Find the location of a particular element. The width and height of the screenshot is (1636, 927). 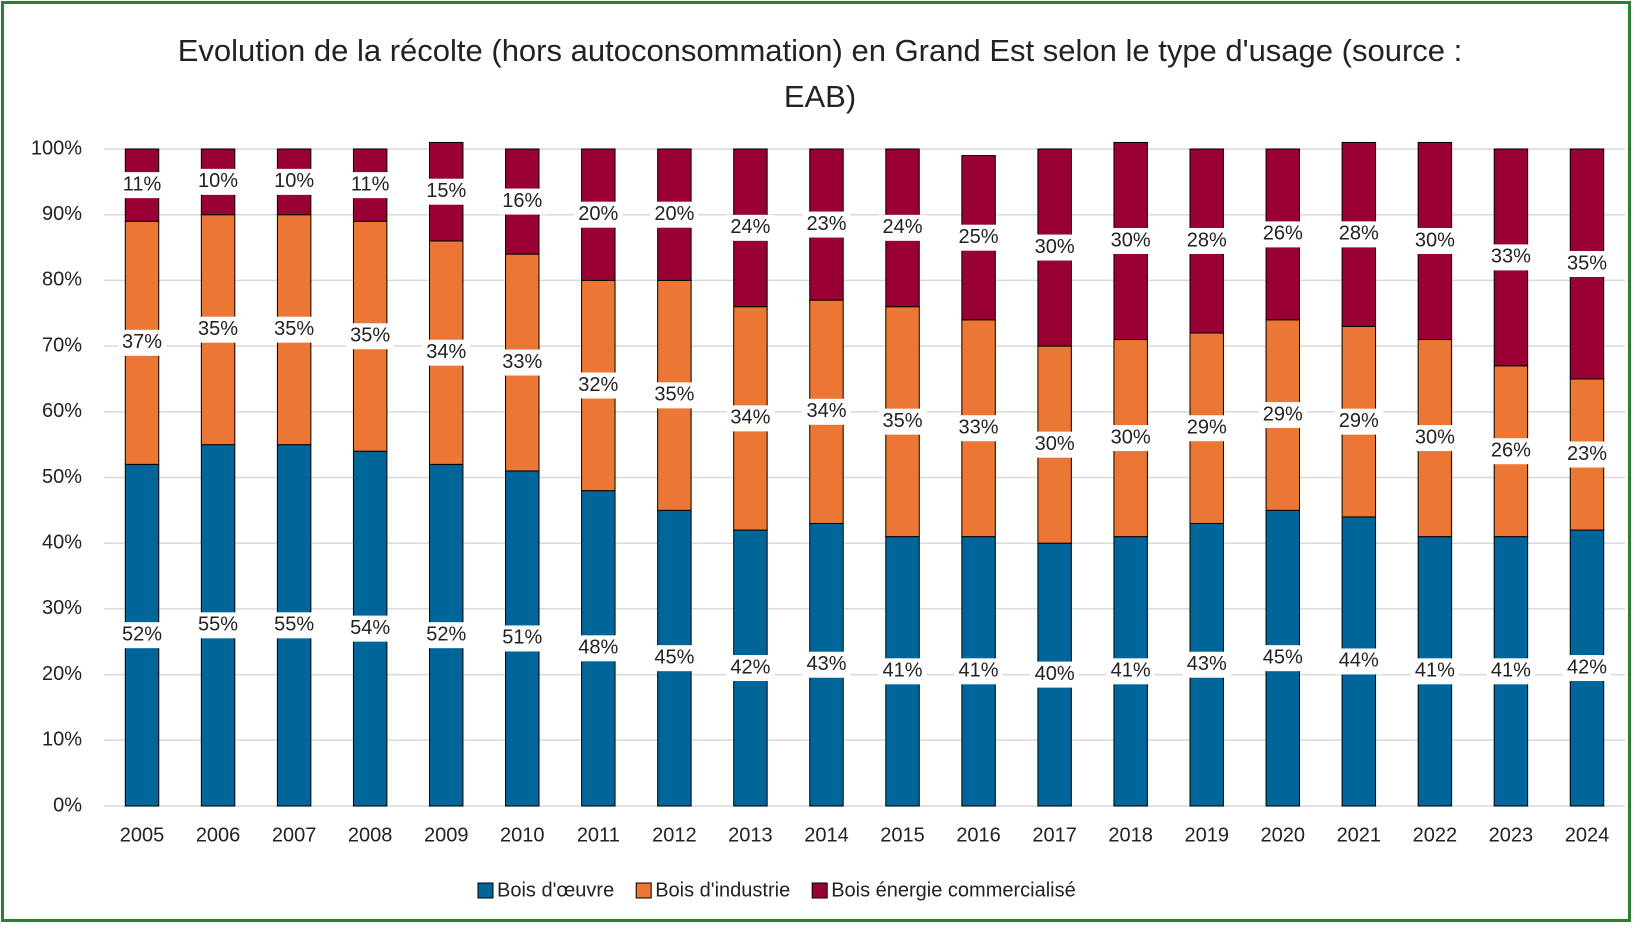

data-label: 52% is located at coordinates (446, 634).